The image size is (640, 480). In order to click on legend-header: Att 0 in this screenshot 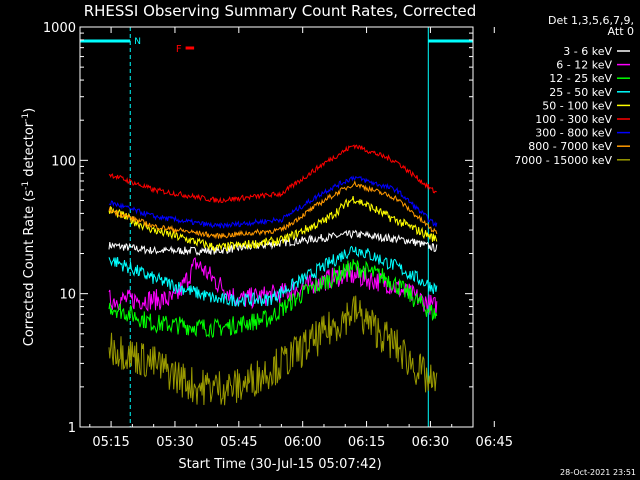, I will do `click(621, 31)`.